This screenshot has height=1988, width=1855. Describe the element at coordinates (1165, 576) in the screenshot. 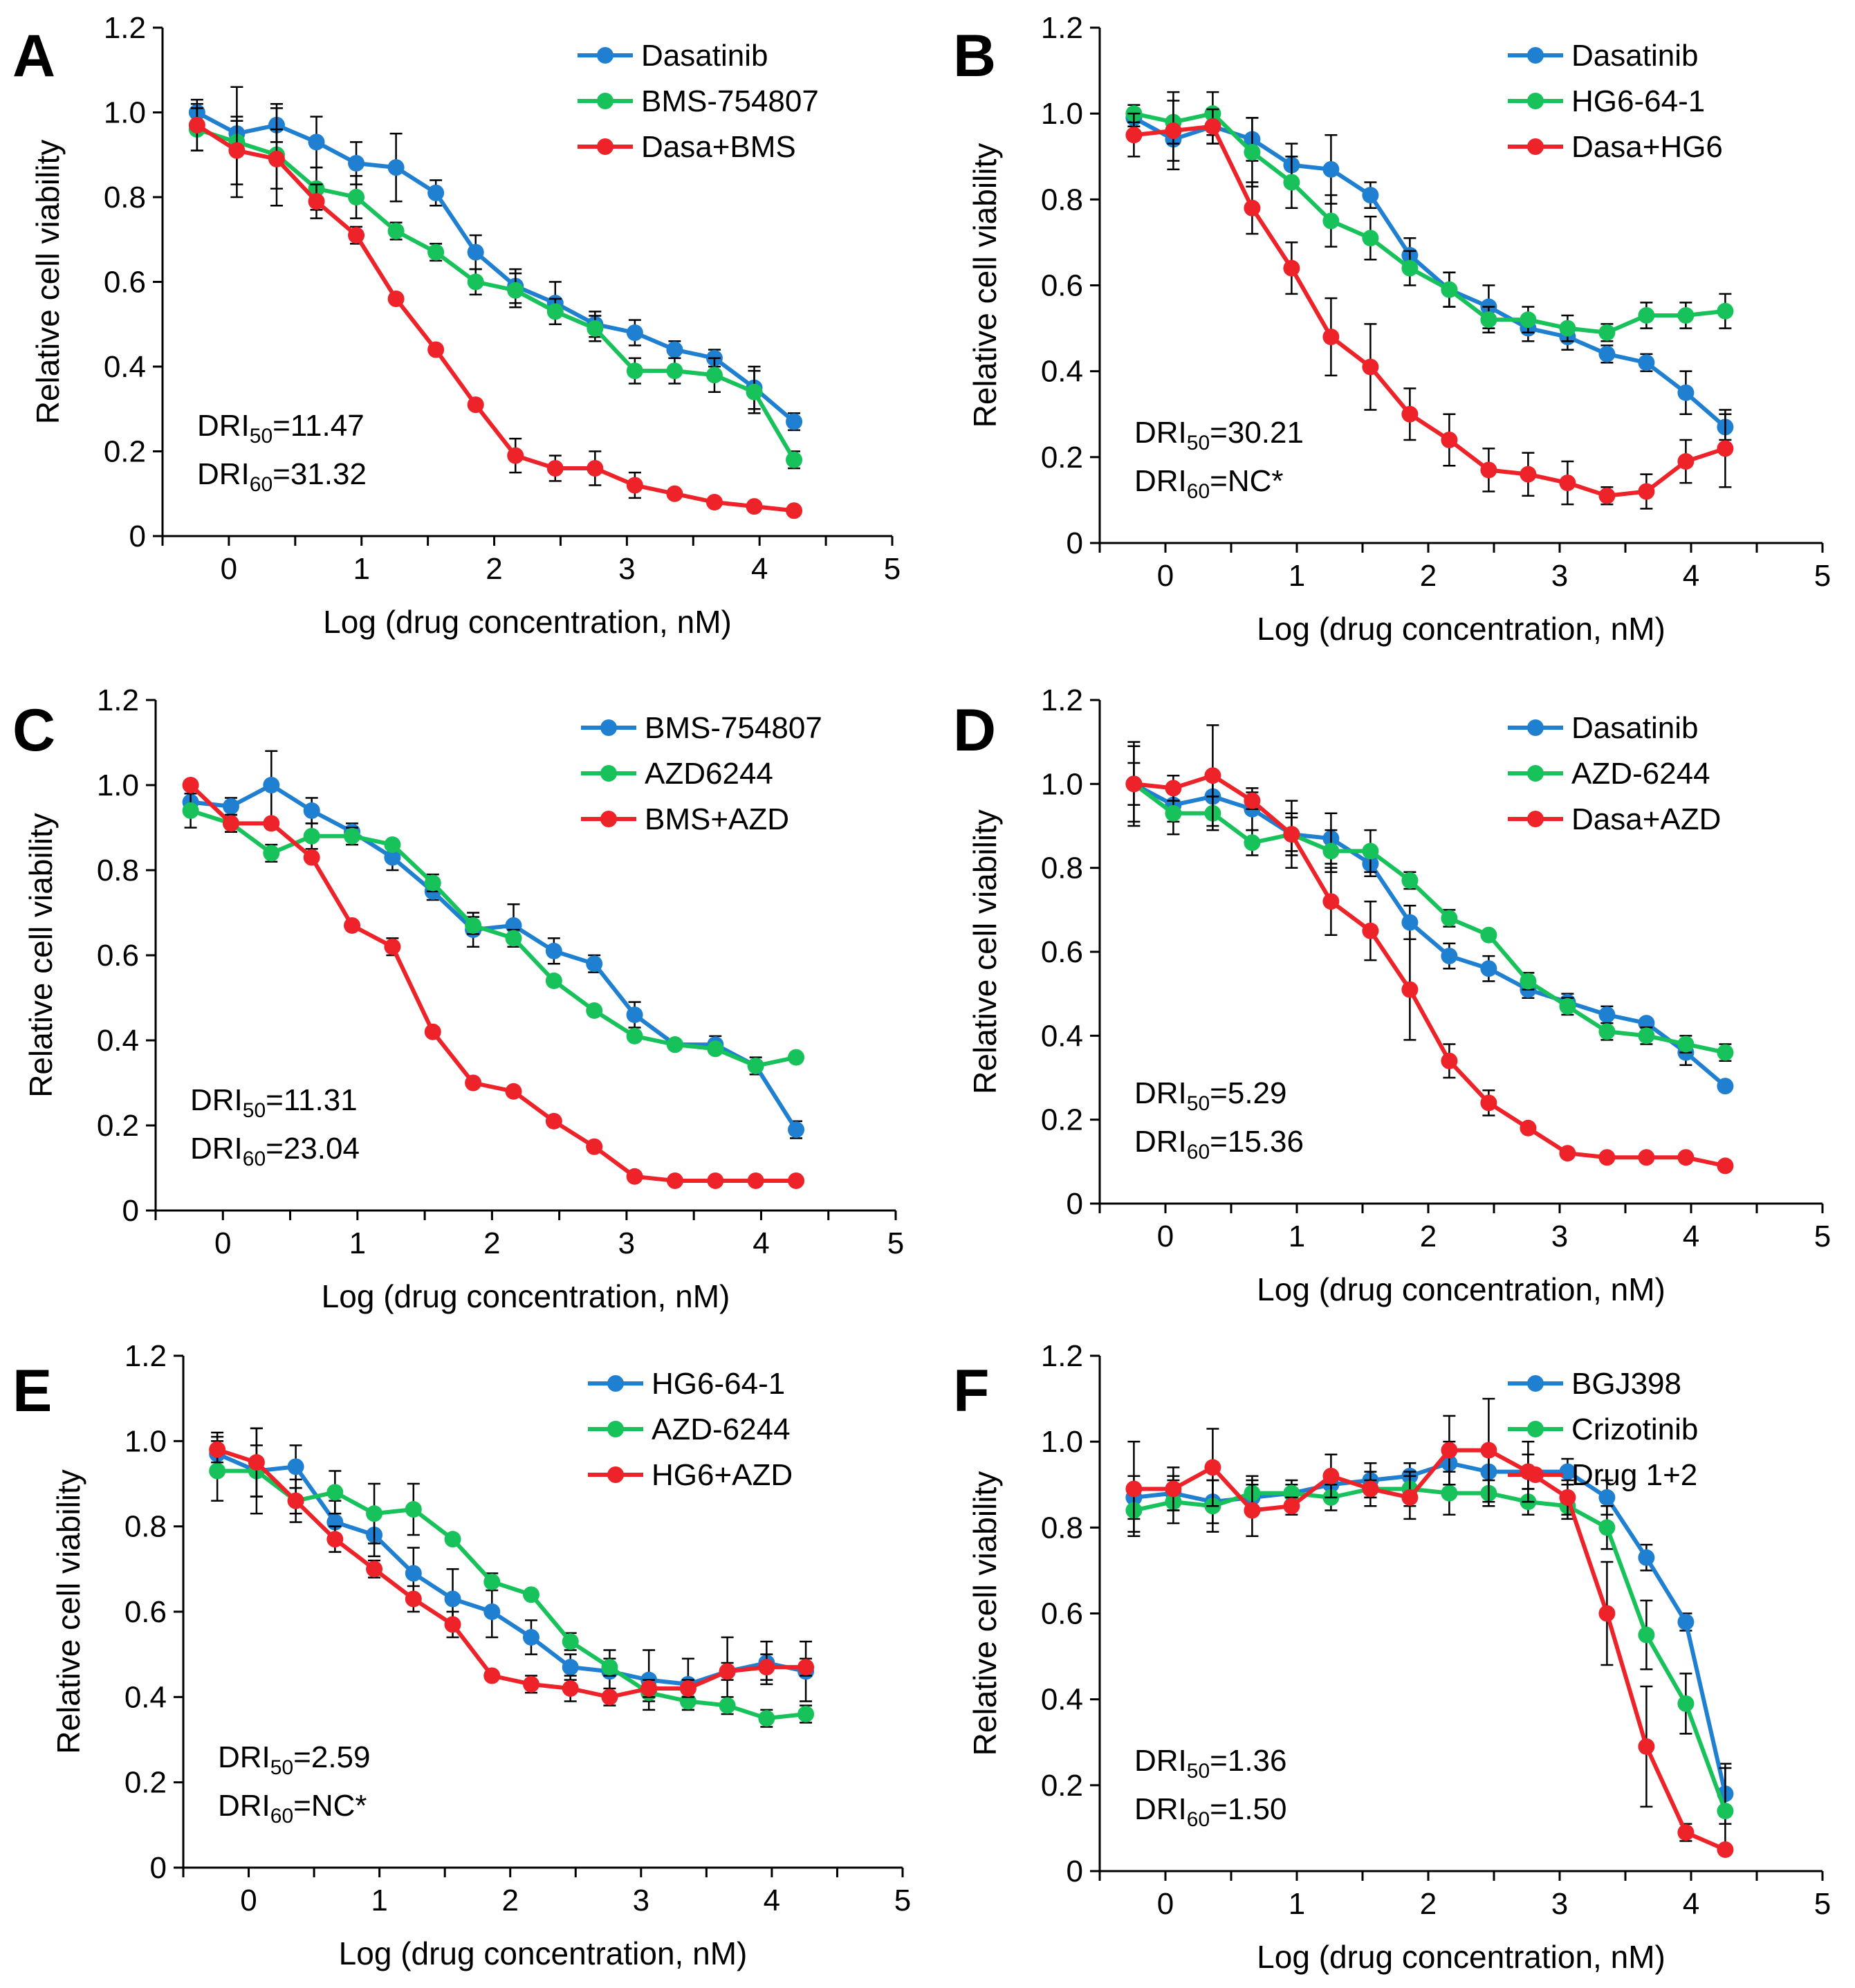

I see `x-tick-label: 0` at that location.